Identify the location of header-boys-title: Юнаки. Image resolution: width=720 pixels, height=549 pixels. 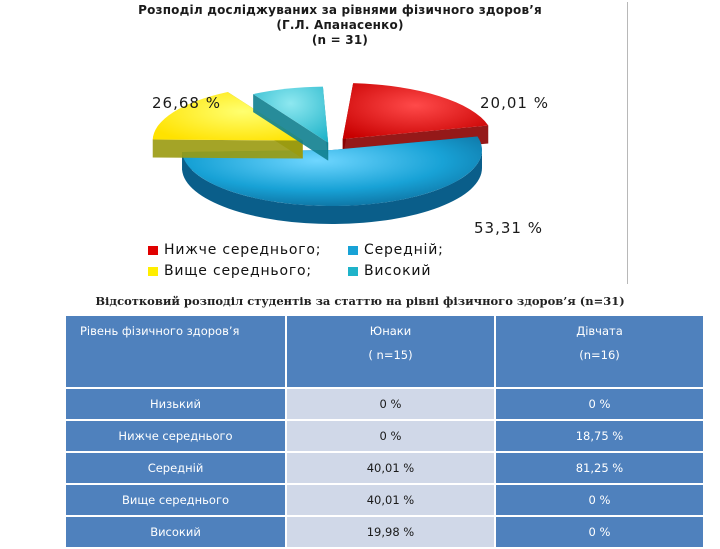
(390, 331).